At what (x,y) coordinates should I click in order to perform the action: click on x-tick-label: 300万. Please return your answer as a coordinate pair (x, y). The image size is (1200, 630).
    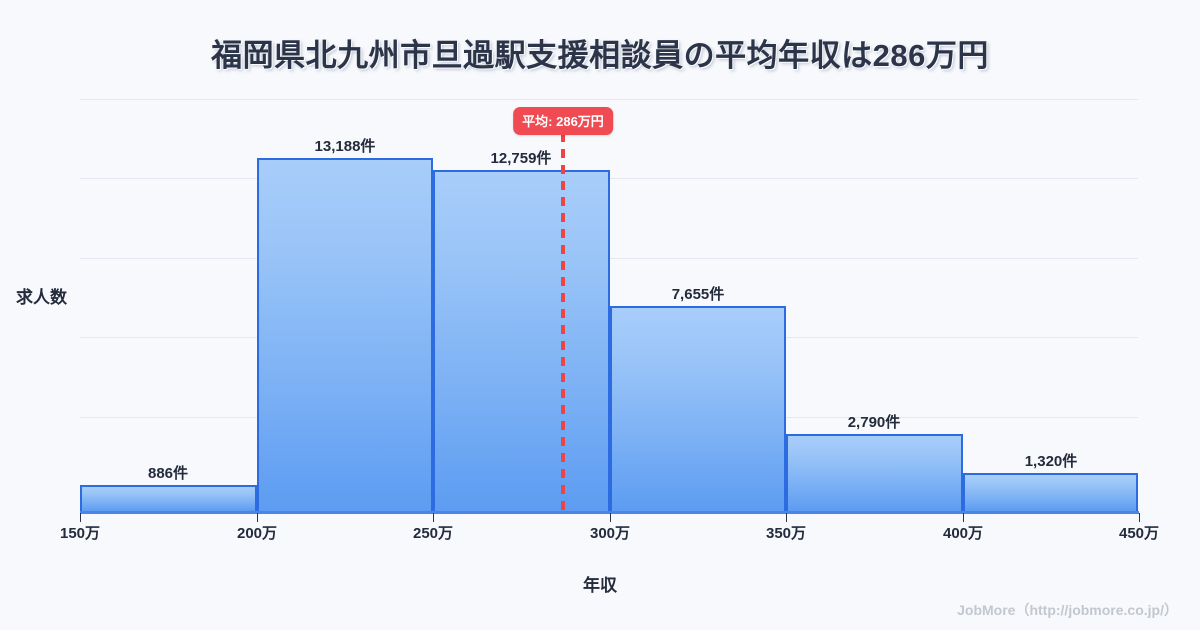
    Looking at the image, I should click on (610, 533).